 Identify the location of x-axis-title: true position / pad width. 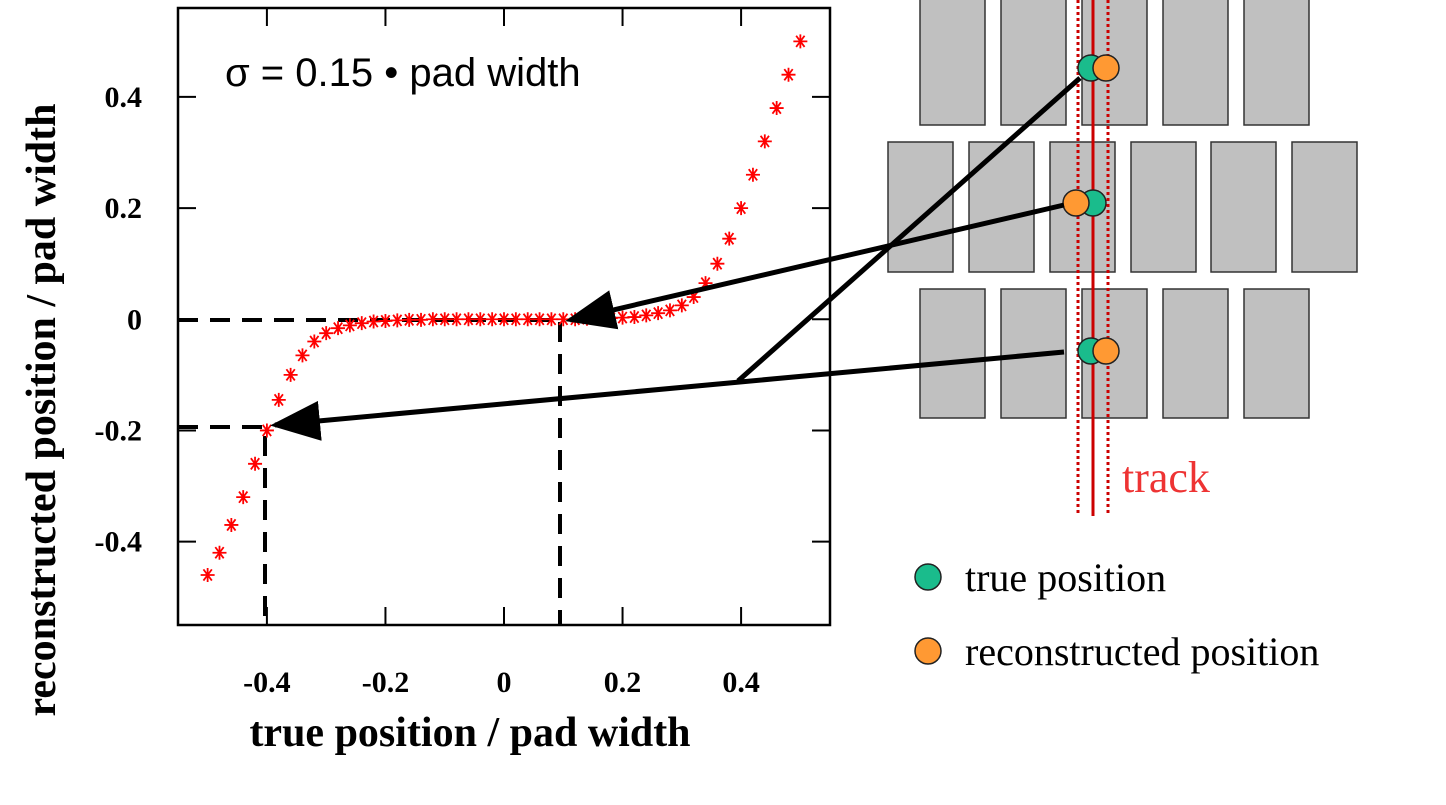
(469, 733).